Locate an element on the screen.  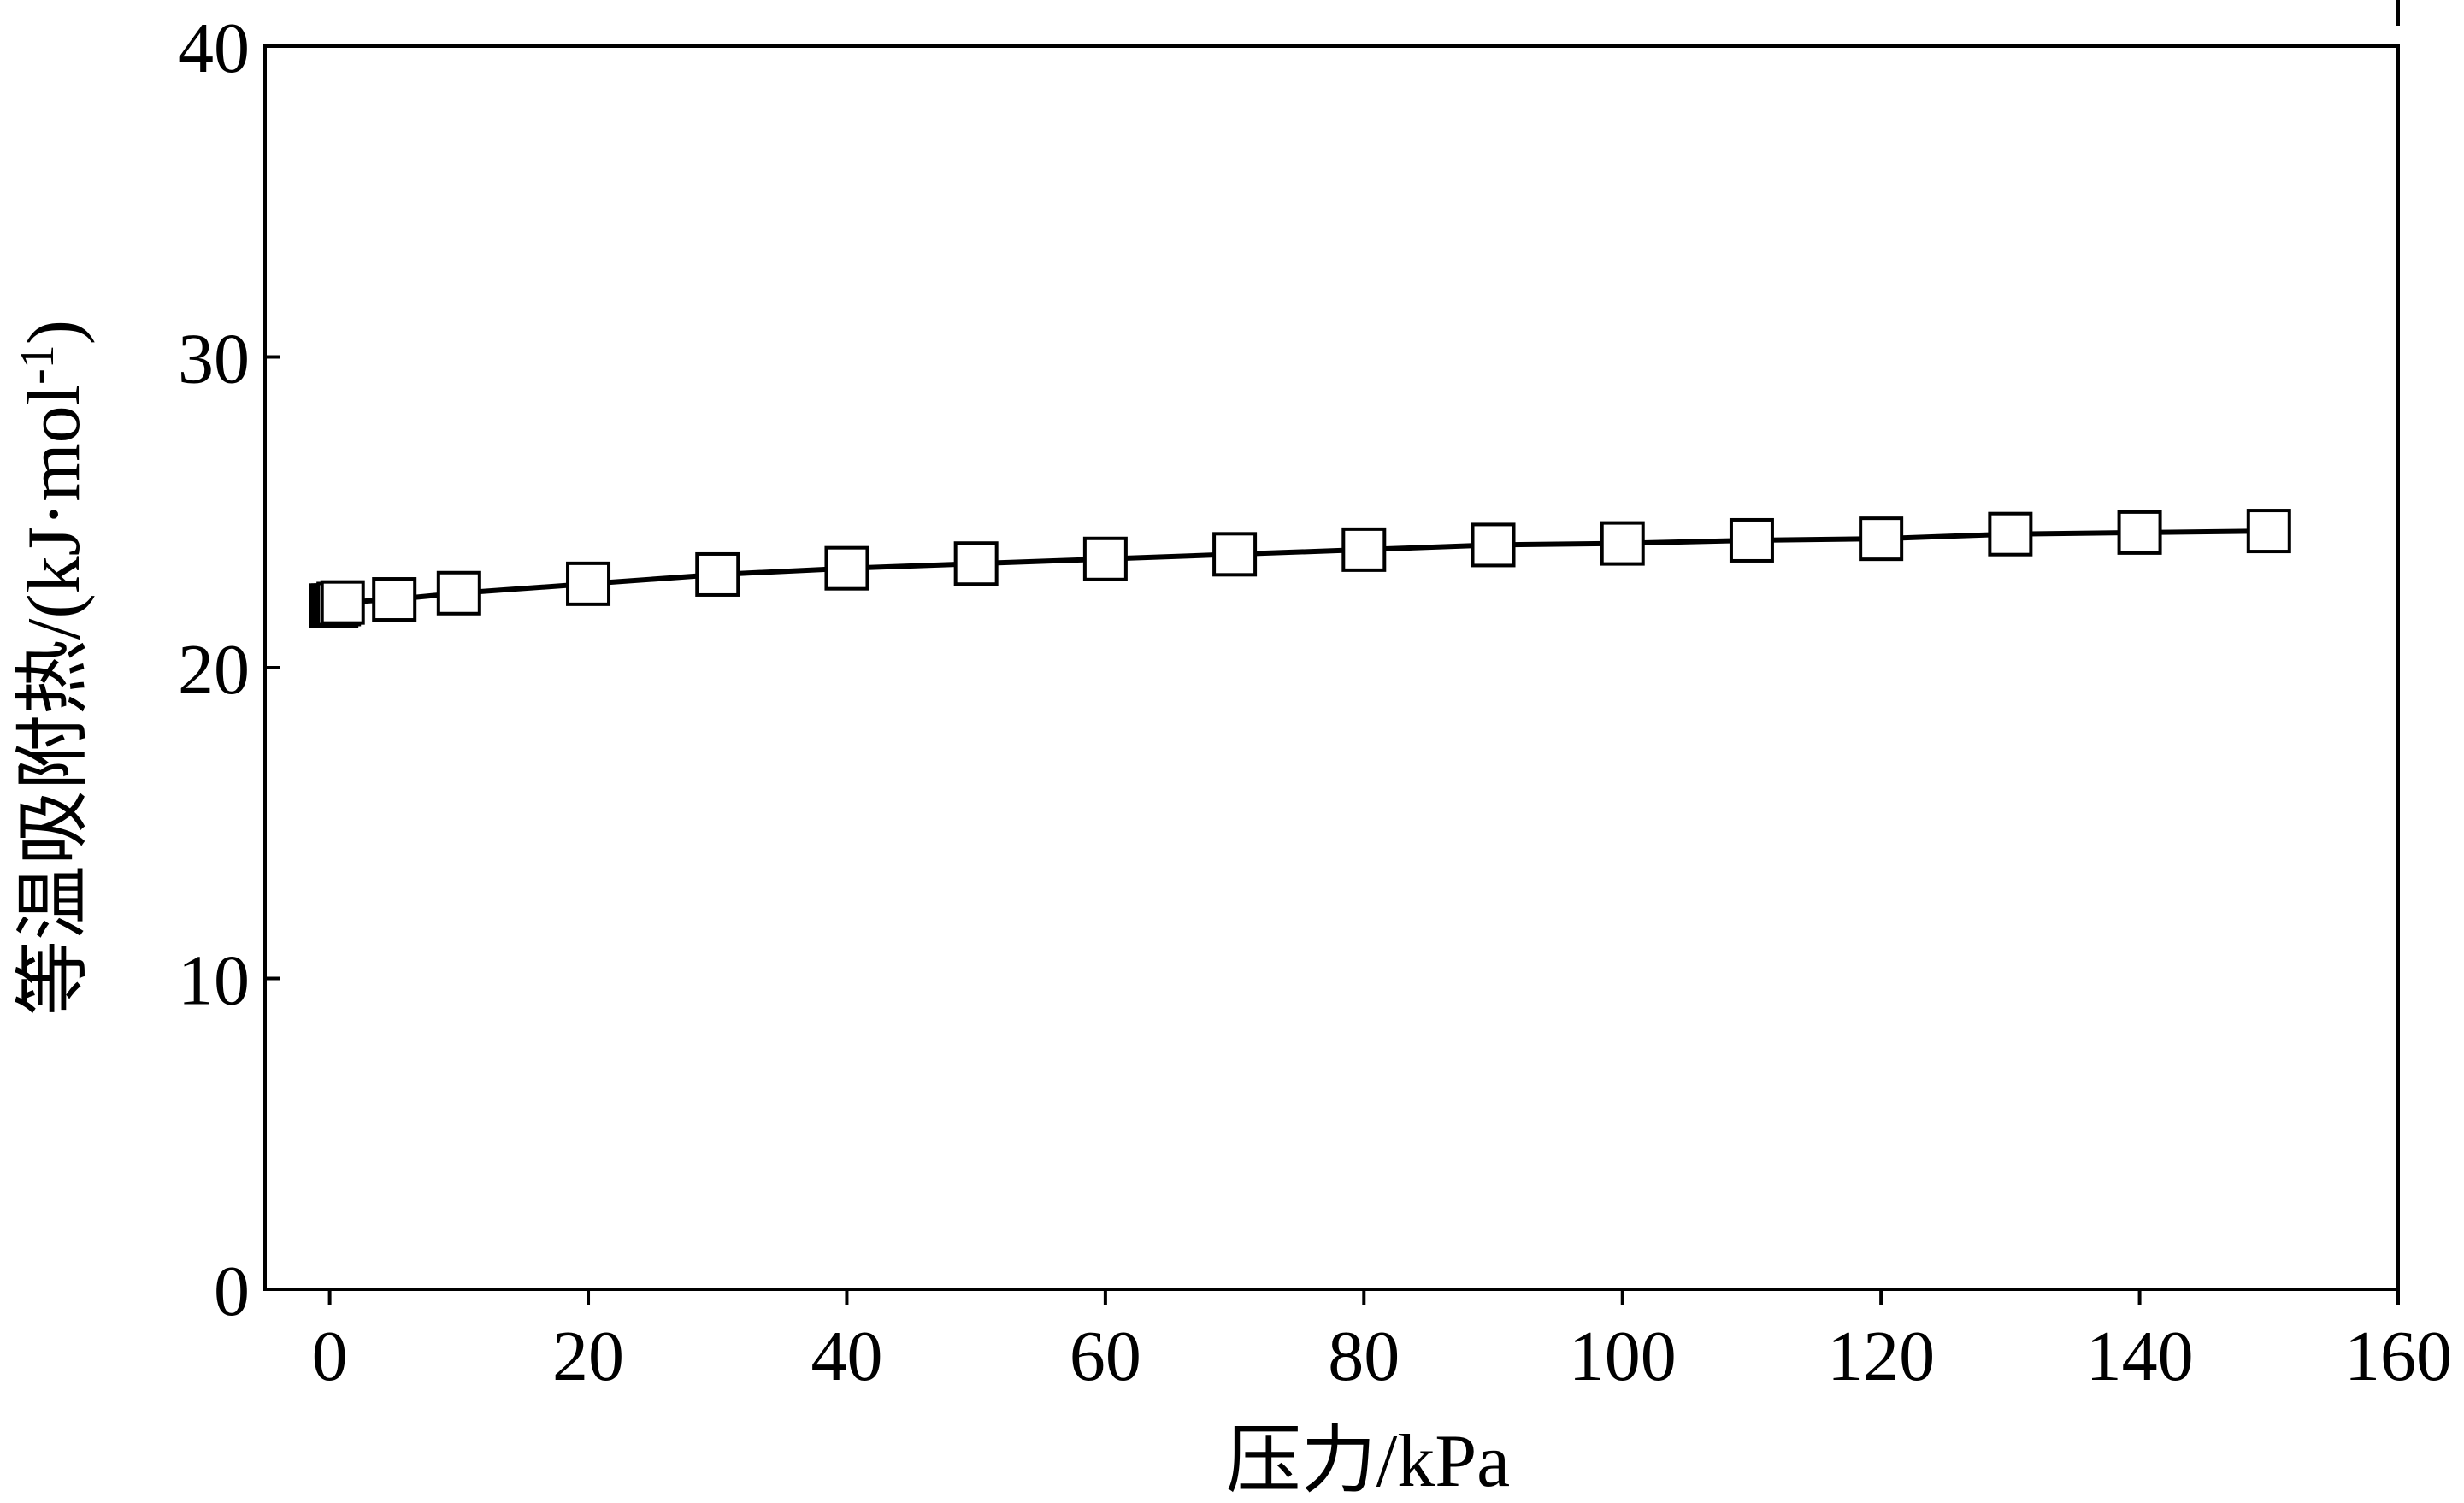
y-axis-title-close: ) is located at coordinates (54, 332).